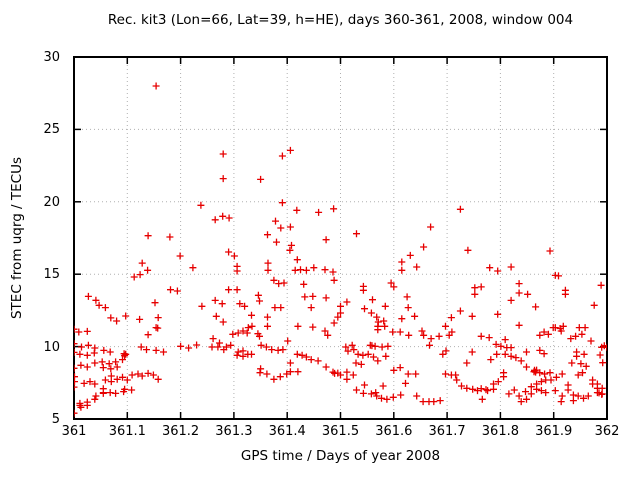  What do you see at coordinates (234, 431) in the screenshot?
I see `x-tick-label: 361.3` at bounding box center [234, 431].